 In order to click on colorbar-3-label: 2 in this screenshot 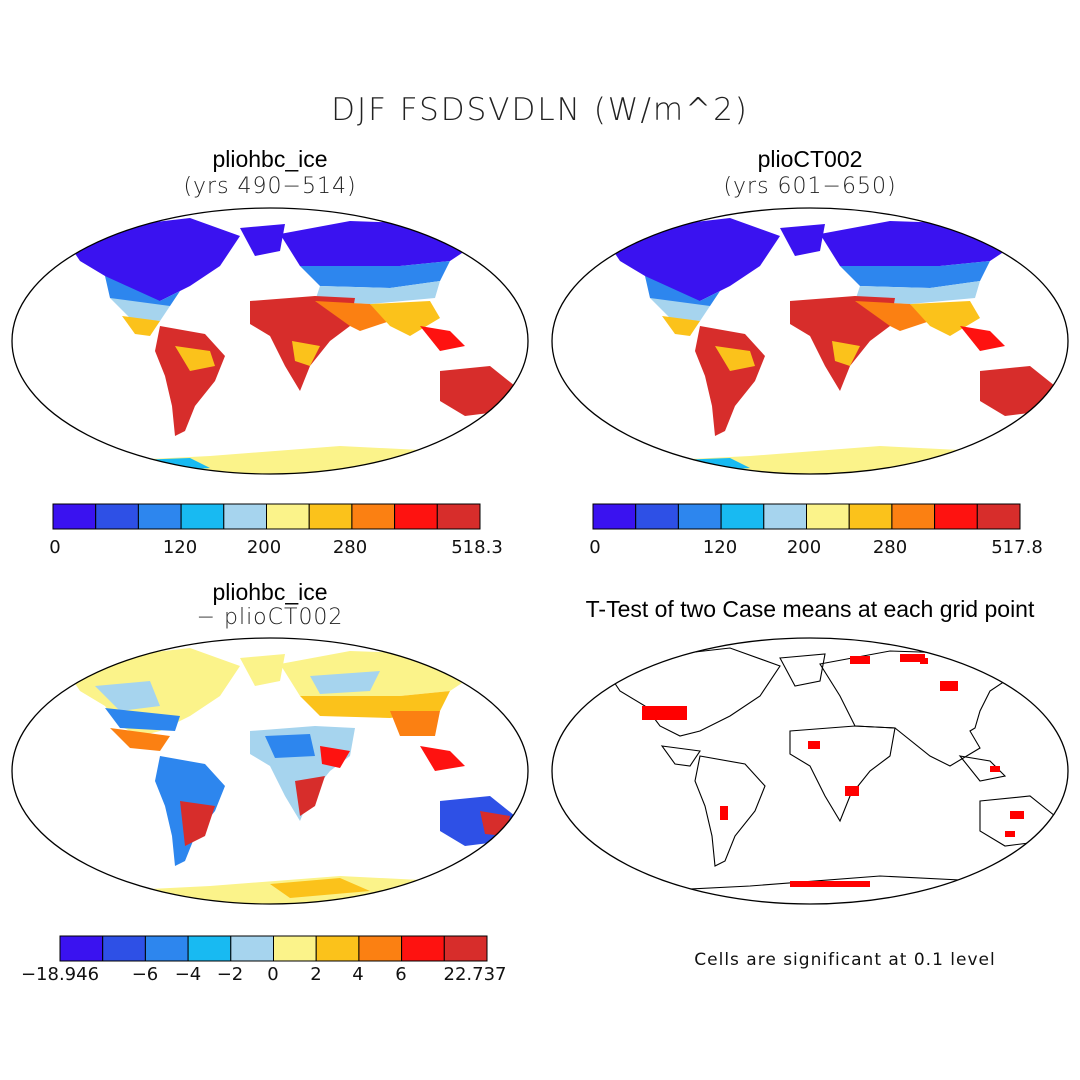, I will do `click(316, 974)`.